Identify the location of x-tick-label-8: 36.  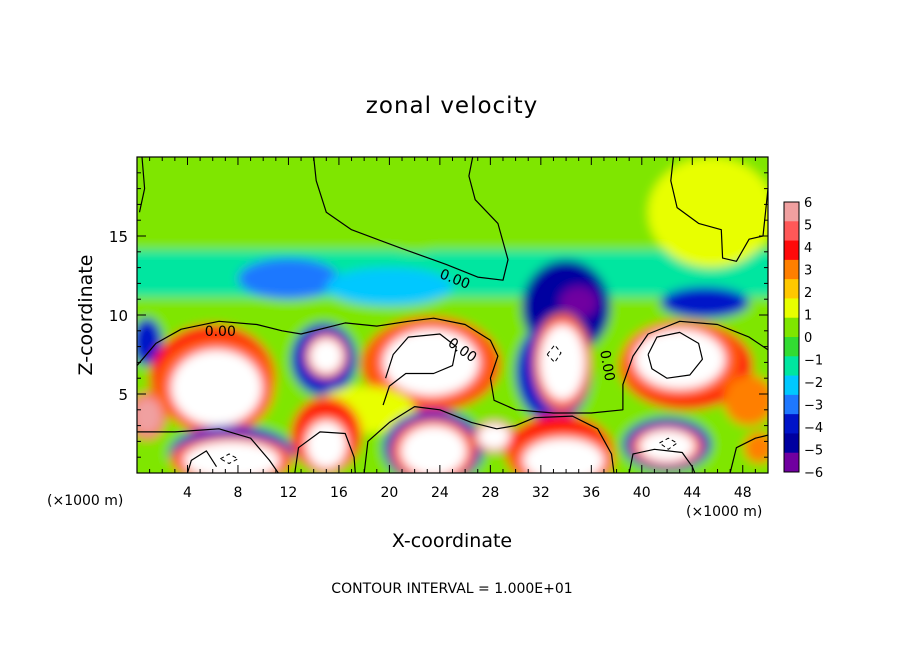
(591, 493).